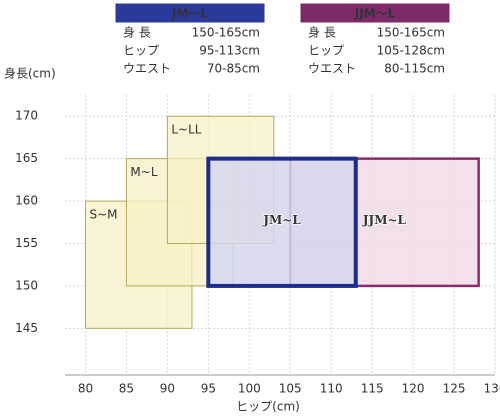 Image resolution: width=500 pixels, height=417 pixels. I want to click on x-tick-label: 120, so click(413, 389).